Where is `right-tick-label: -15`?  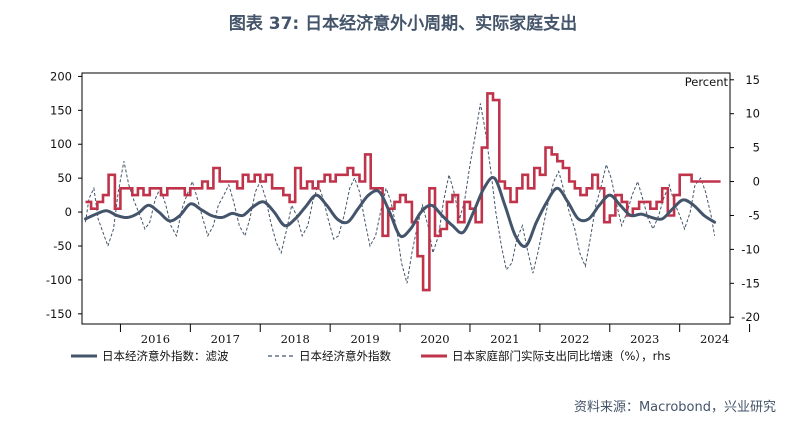 right-tick-label: -15 is located at coordinates (750, 283).